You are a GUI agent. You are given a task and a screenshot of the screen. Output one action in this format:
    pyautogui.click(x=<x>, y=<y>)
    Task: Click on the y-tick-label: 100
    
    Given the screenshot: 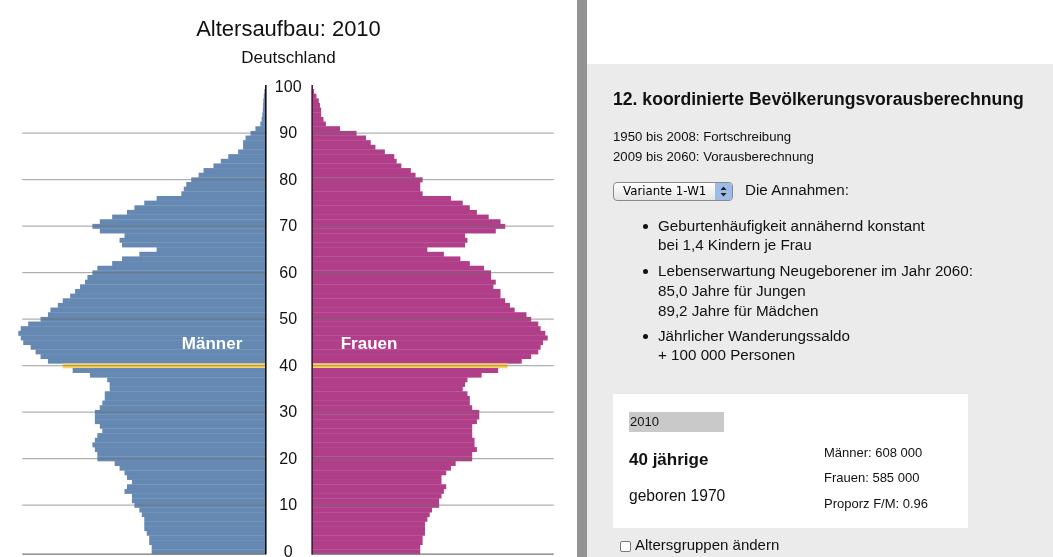 What is the action you would take?
    pyautogui.click(x=288, y=86)
    